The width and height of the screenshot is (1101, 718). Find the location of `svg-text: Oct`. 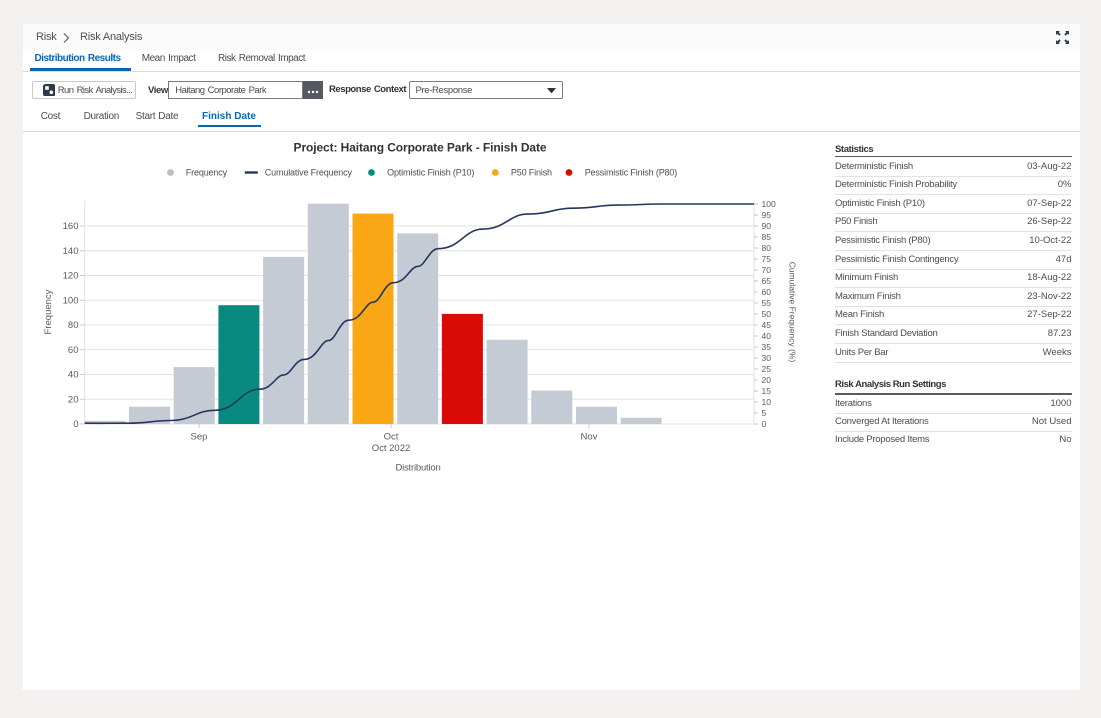

svg-text: Oct is located at coordinates (391, 437).